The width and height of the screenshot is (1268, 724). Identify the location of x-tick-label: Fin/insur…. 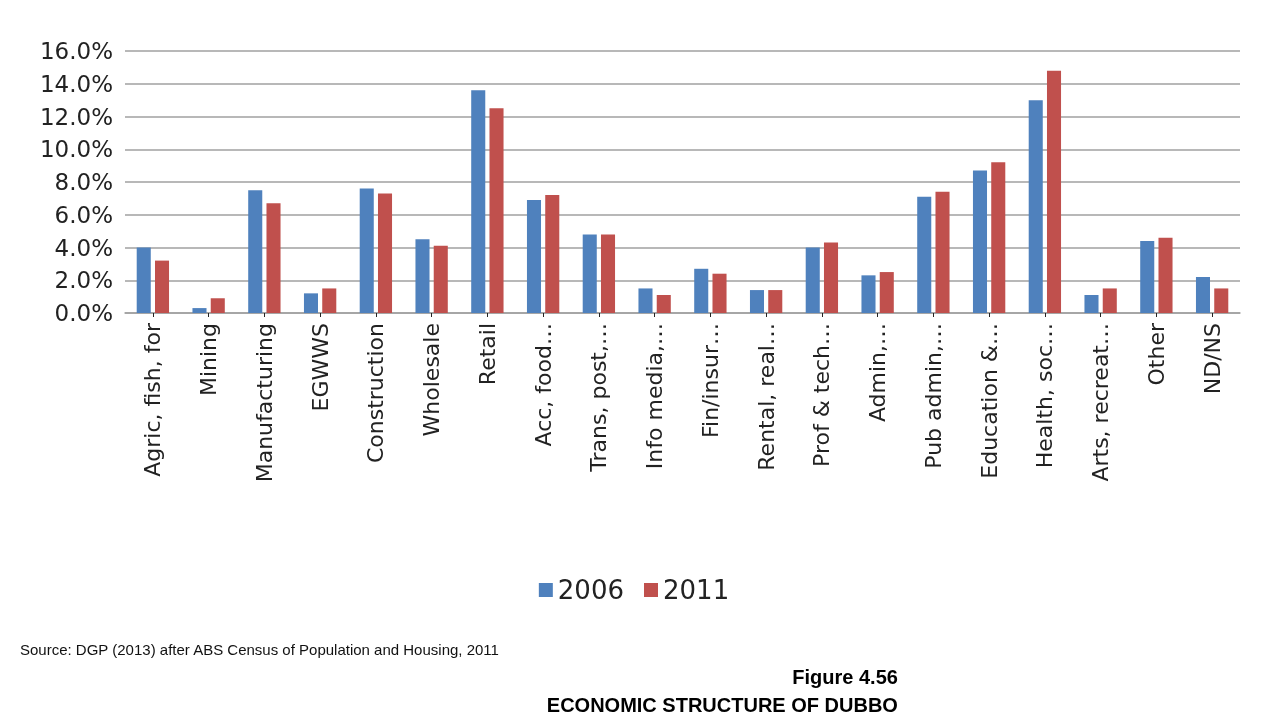
(710, 381).